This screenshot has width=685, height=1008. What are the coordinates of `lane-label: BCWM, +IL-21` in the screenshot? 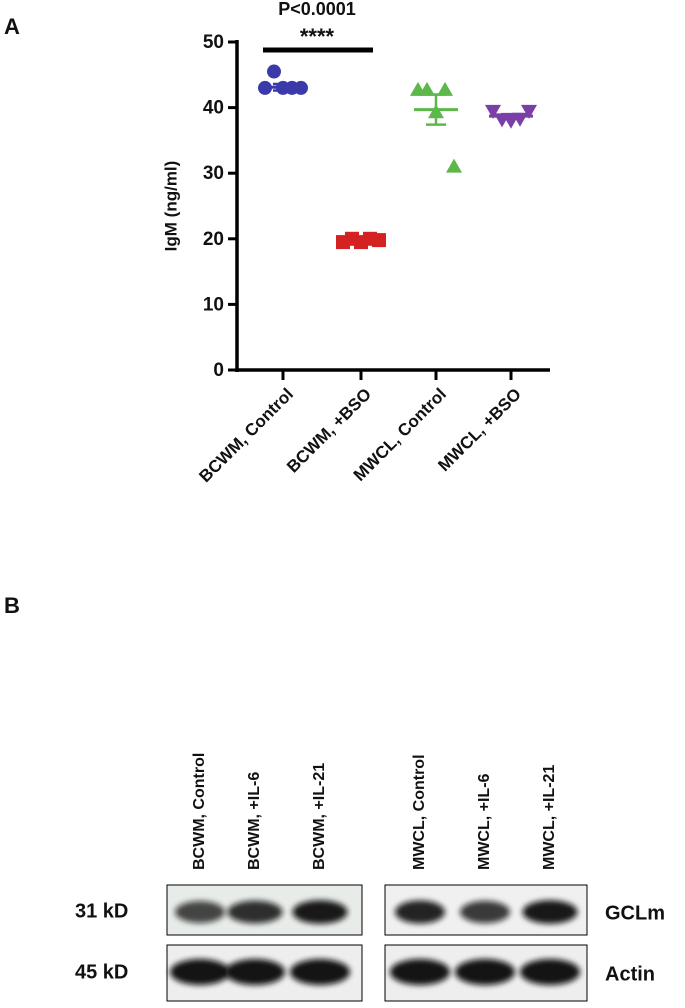 It's located at (319, 816).